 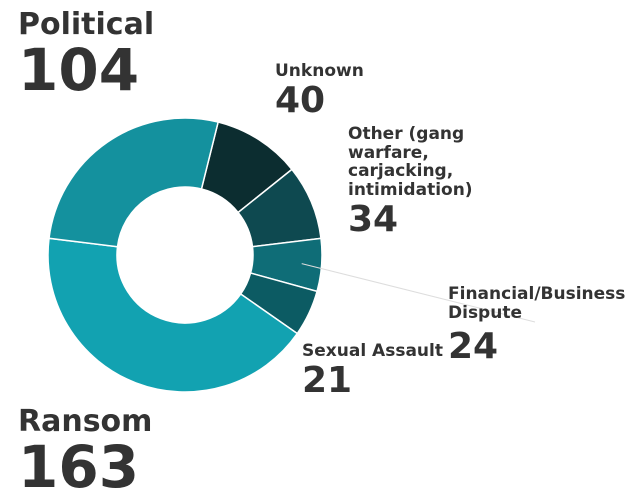 What do you see at coordinates (85, 421) in the screenshot?
I see `category-name: Ransom` at bounding box center [85, 421].